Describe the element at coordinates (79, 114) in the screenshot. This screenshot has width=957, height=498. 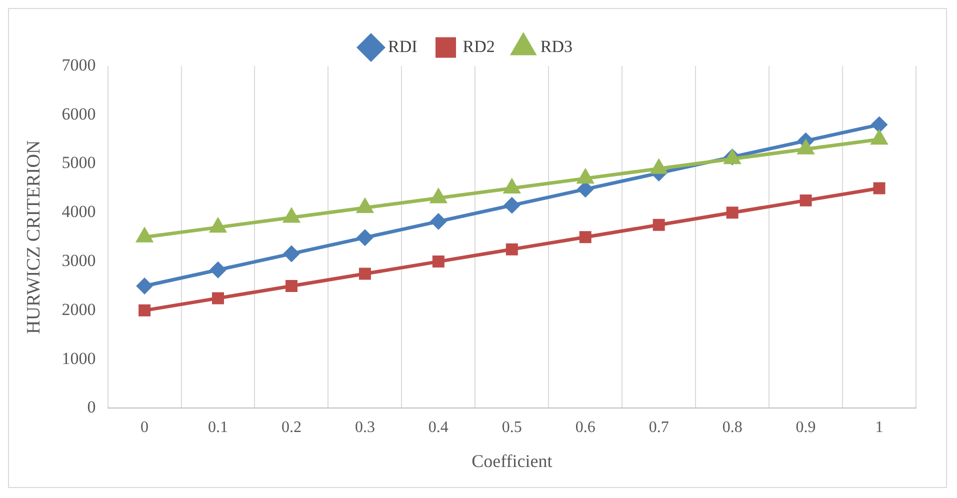
I see `y-tick-label: 6000` at that location.